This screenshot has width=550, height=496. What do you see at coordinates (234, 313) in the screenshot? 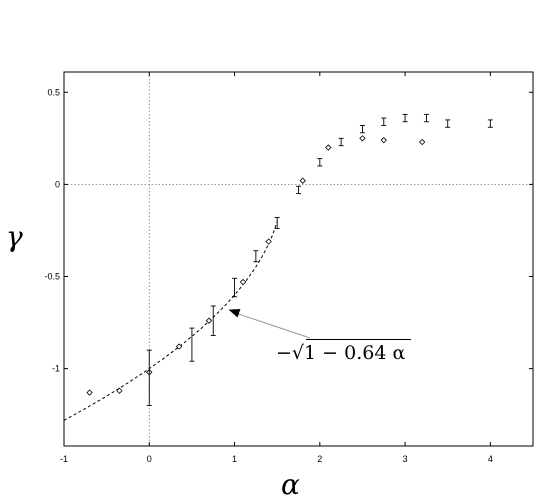
I see `annotation-arrow-head` at bounding box center [234, 313].